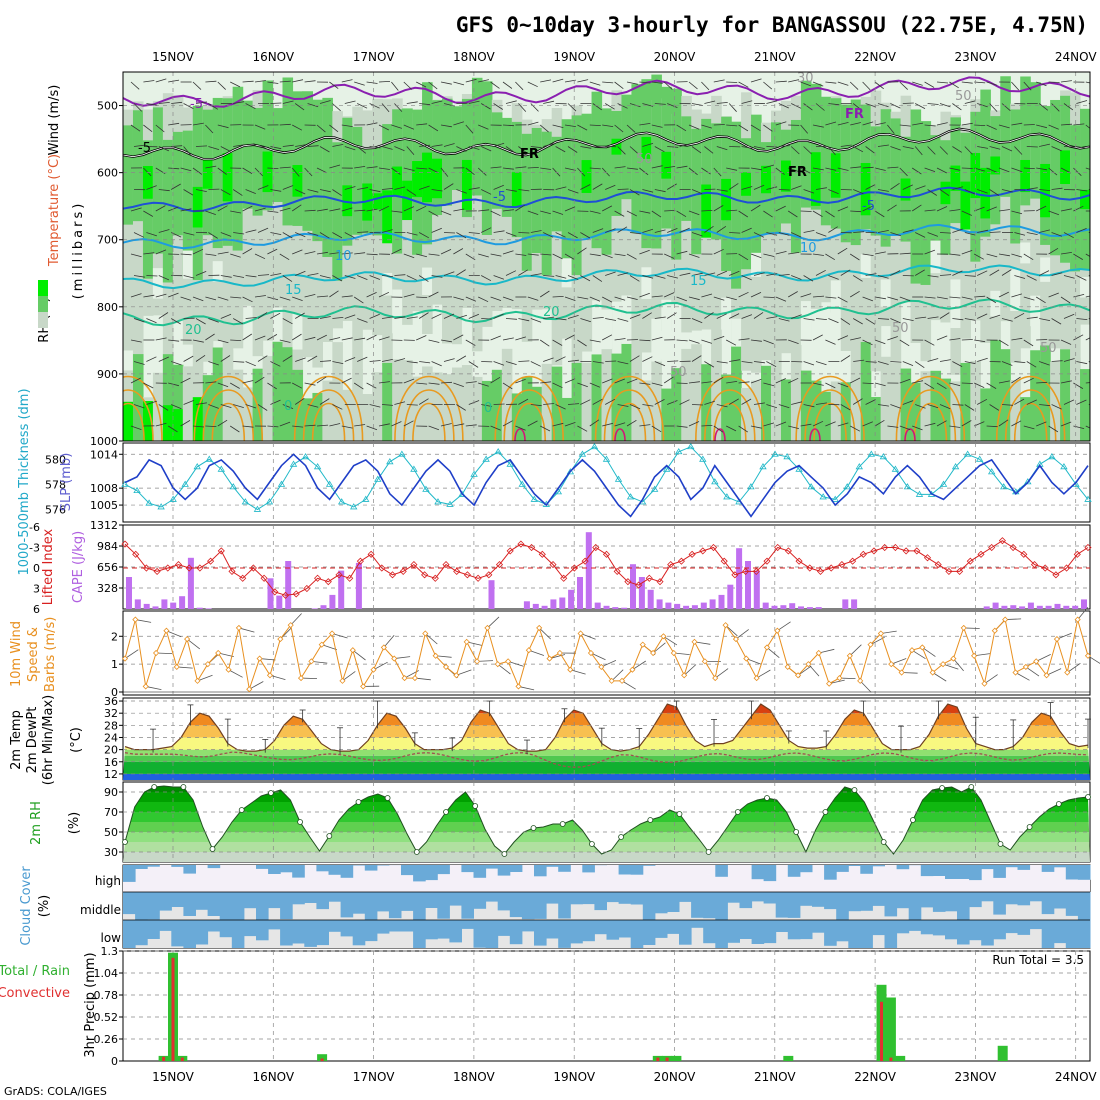 The height and width of the screenshot is (1100, 1100). Describe the element at coordinates (329, 836) in the screenshot. I see `rh-marker` at that location.